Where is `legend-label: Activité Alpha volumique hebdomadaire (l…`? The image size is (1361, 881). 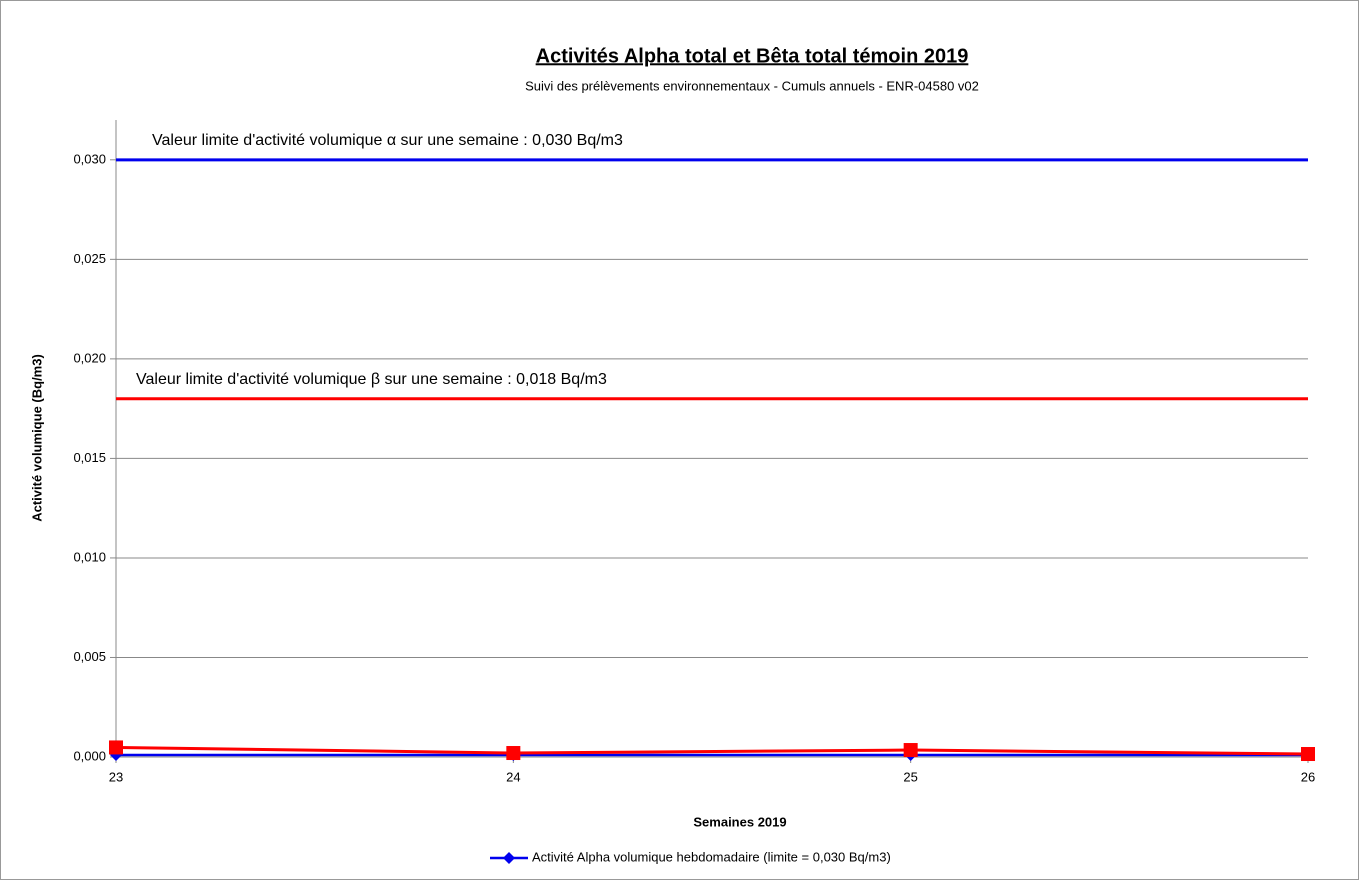
legend-label: Activité Alpha volumique hebdomadaire (l… is located at coordinates (711, 856).